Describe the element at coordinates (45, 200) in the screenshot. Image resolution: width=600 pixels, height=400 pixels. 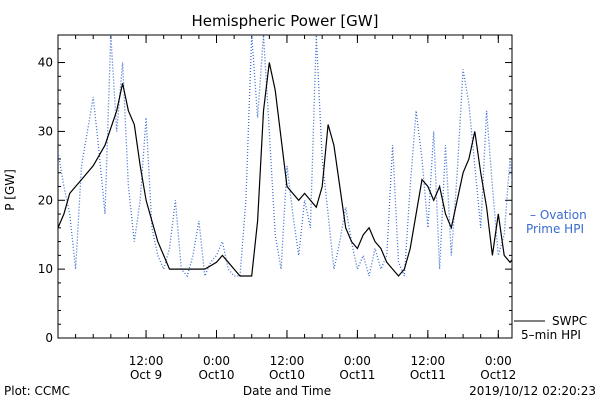
I see `y-tick-label: 20` at that location.